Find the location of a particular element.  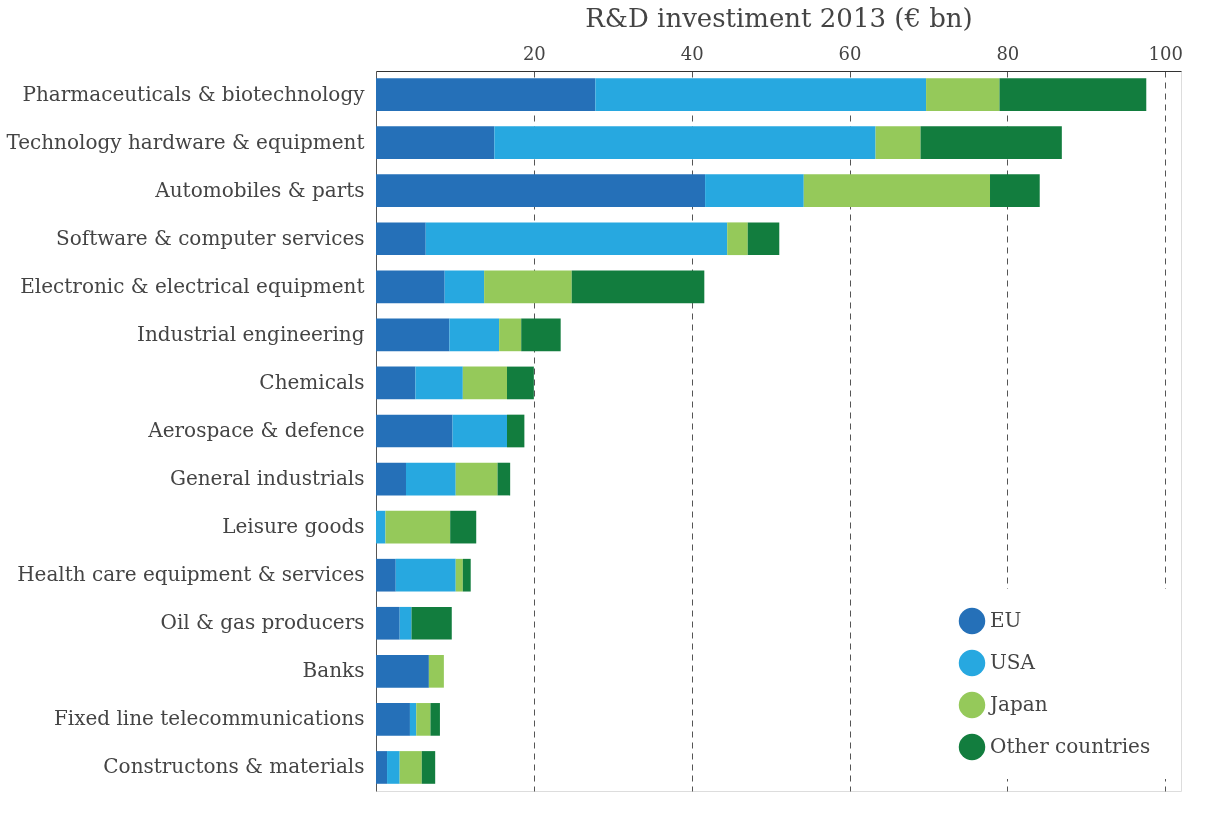

legend-label: EU is located at coordinates (1006, 620).